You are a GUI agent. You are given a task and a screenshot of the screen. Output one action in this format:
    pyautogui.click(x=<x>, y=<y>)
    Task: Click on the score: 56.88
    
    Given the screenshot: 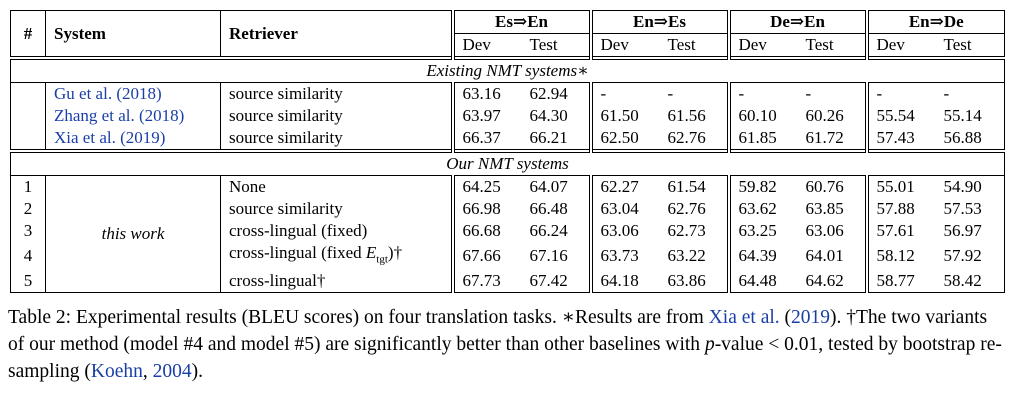 What is the action you would take?
    pyautogui.click(x=970, y=139)
    